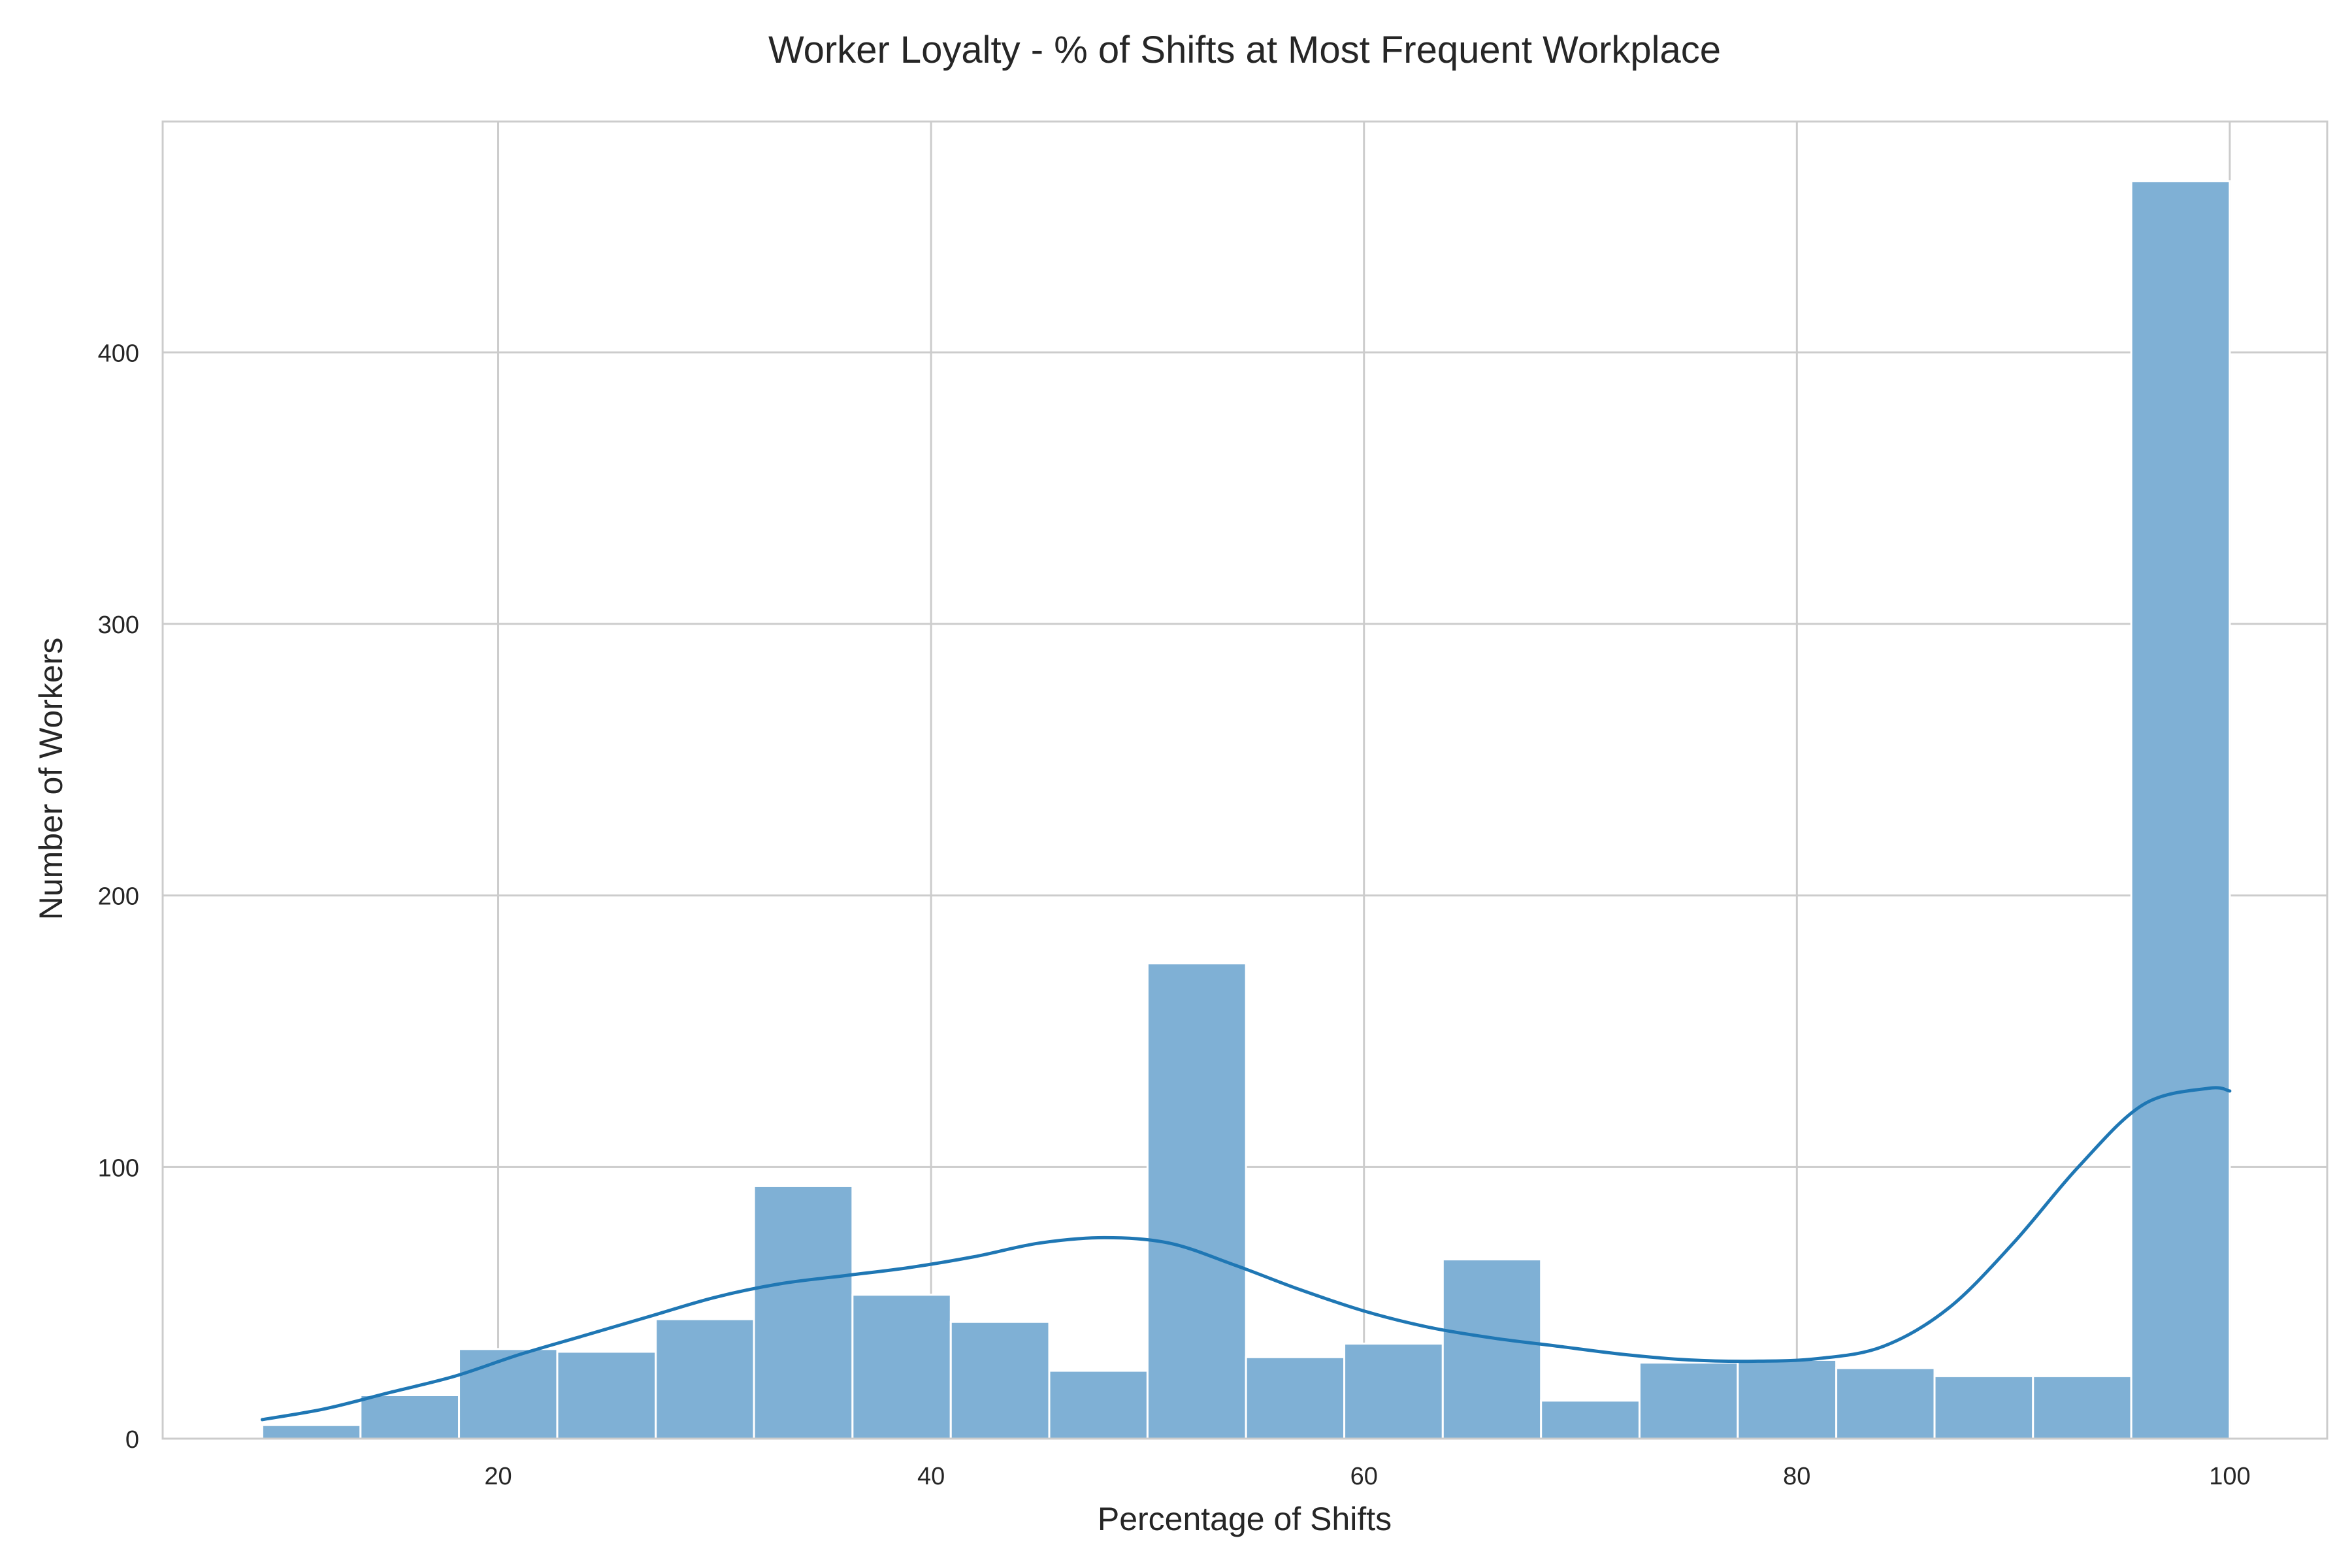 The image size is (2352, 1568). I want to click on x-tick-label: 40, so click(931, 1476).